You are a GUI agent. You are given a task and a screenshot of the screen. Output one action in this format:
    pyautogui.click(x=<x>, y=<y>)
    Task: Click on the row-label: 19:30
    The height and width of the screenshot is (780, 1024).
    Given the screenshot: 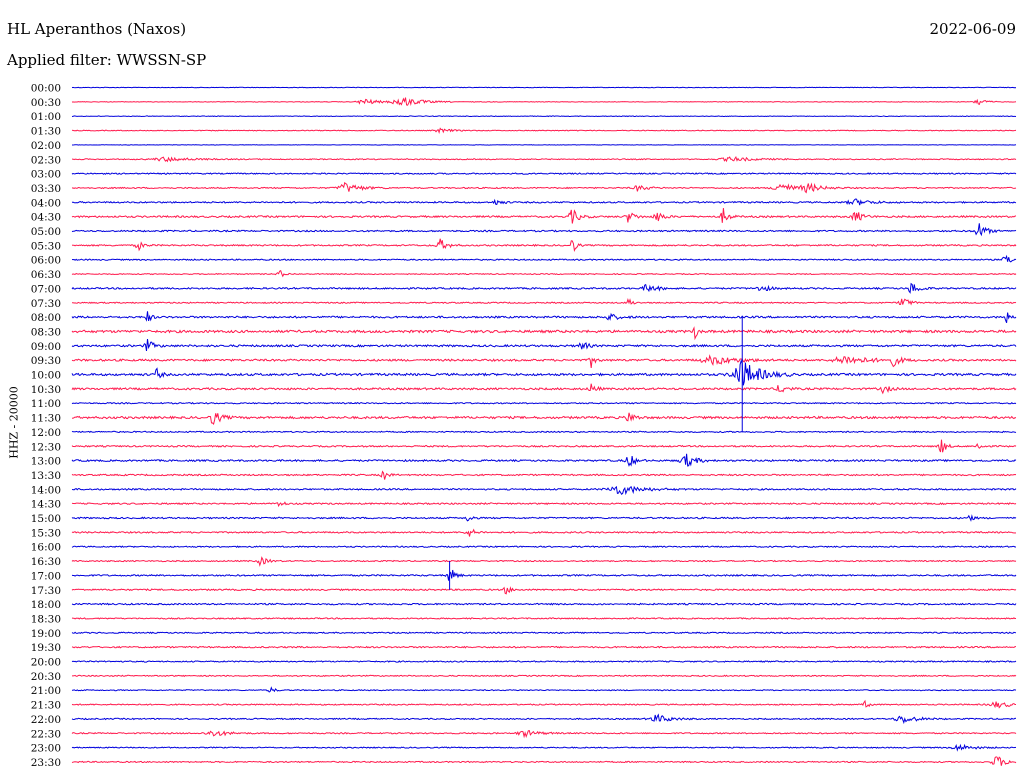 What is the action you would take?
    pyautogui.click(x=46, y=648)
    